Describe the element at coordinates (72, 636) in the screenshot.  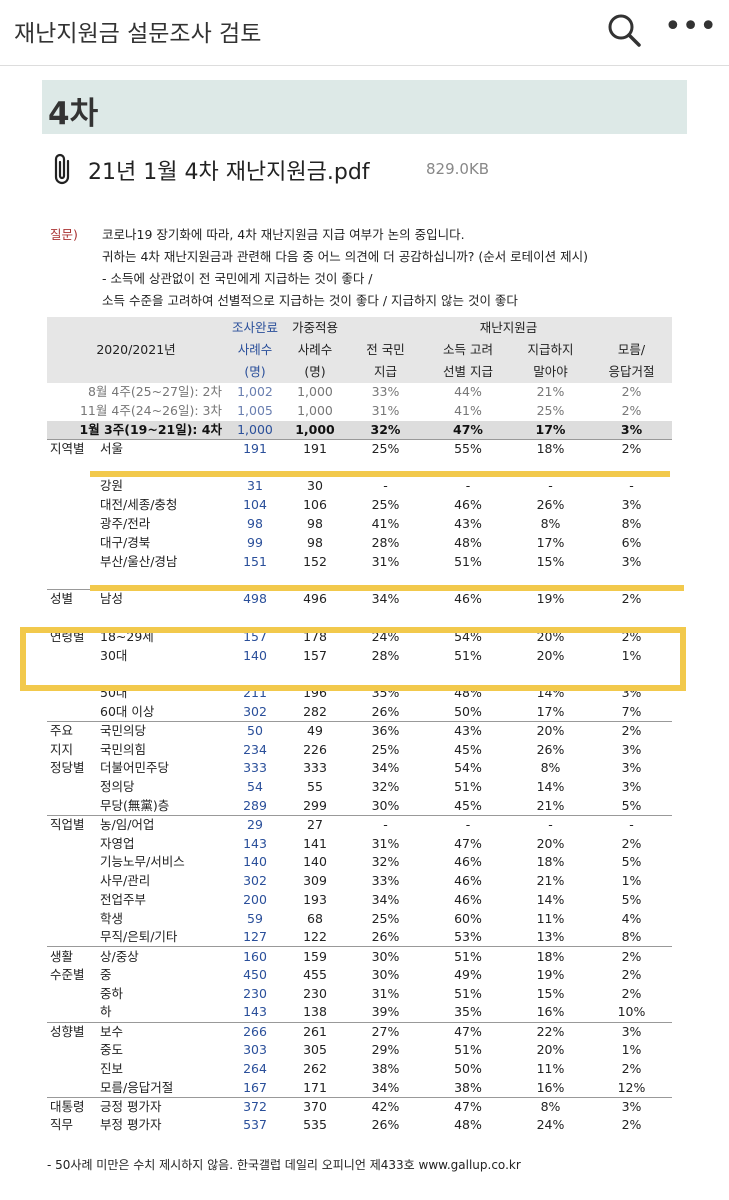
I see `table-cell-grp: 연령별` at that location.